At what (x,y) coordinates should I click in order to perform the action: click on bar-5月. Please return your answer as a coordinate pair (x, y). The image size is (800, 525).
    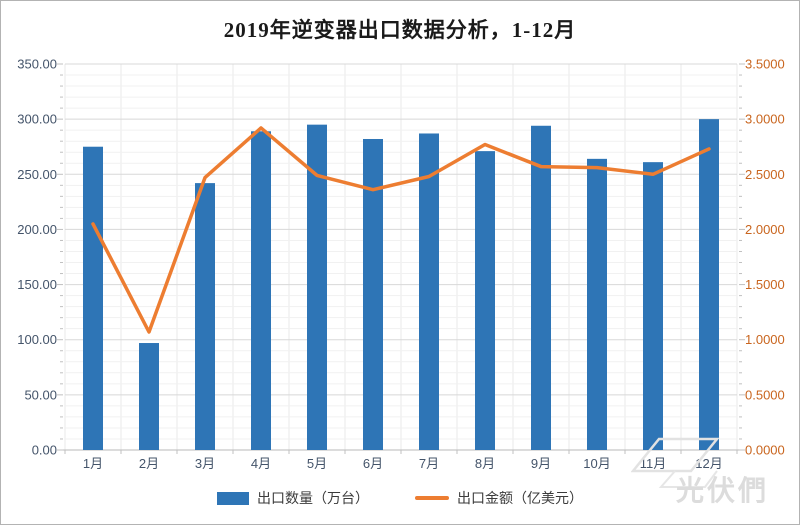
    Looking at the image, I should click on (317, 287).